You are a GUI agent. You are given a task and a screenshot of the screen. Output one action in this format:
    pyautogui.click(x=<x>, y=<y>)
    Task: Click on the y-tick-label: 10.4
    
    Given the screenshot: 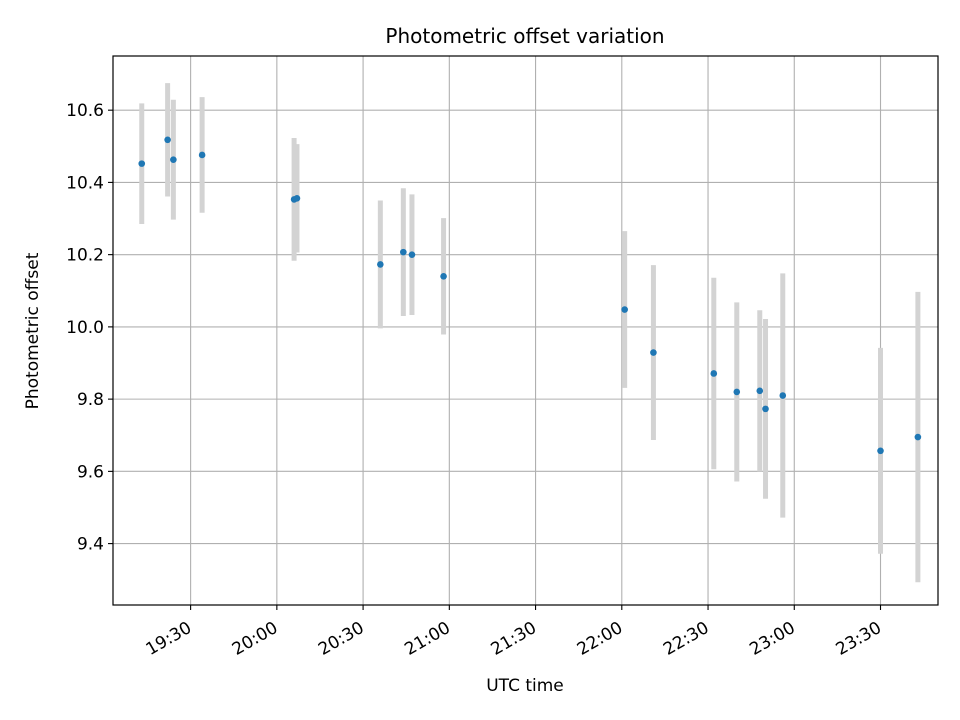 What is the action you would take?
    pyautogui.click(x=85, y=183)
    